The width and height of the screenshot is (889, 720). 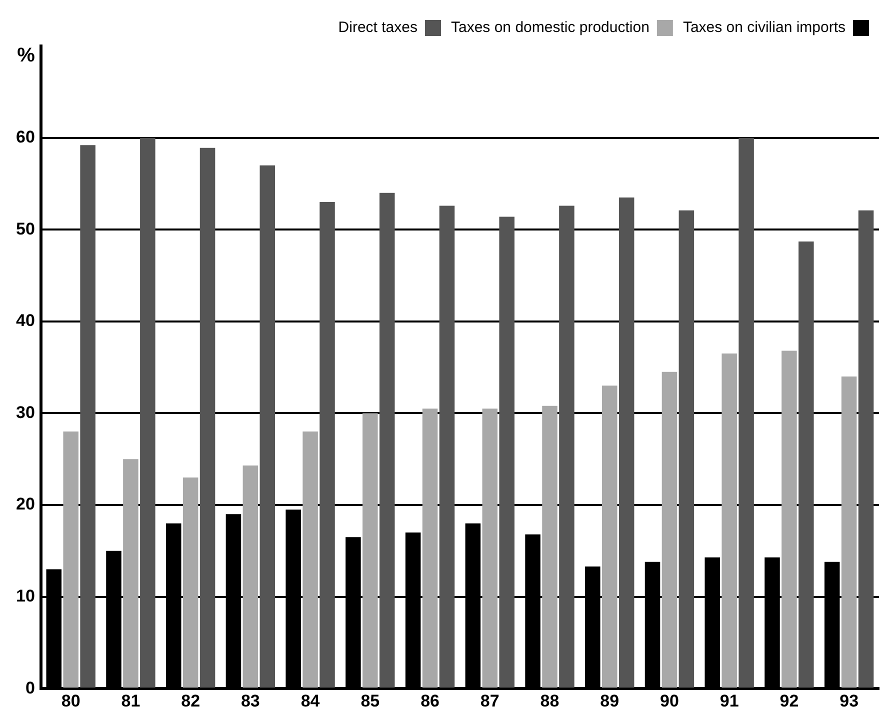 What do you see at coordinates (370, 700) in the screenshot?
I see `x-tick-label: 85` at bounding box center [370, 700].